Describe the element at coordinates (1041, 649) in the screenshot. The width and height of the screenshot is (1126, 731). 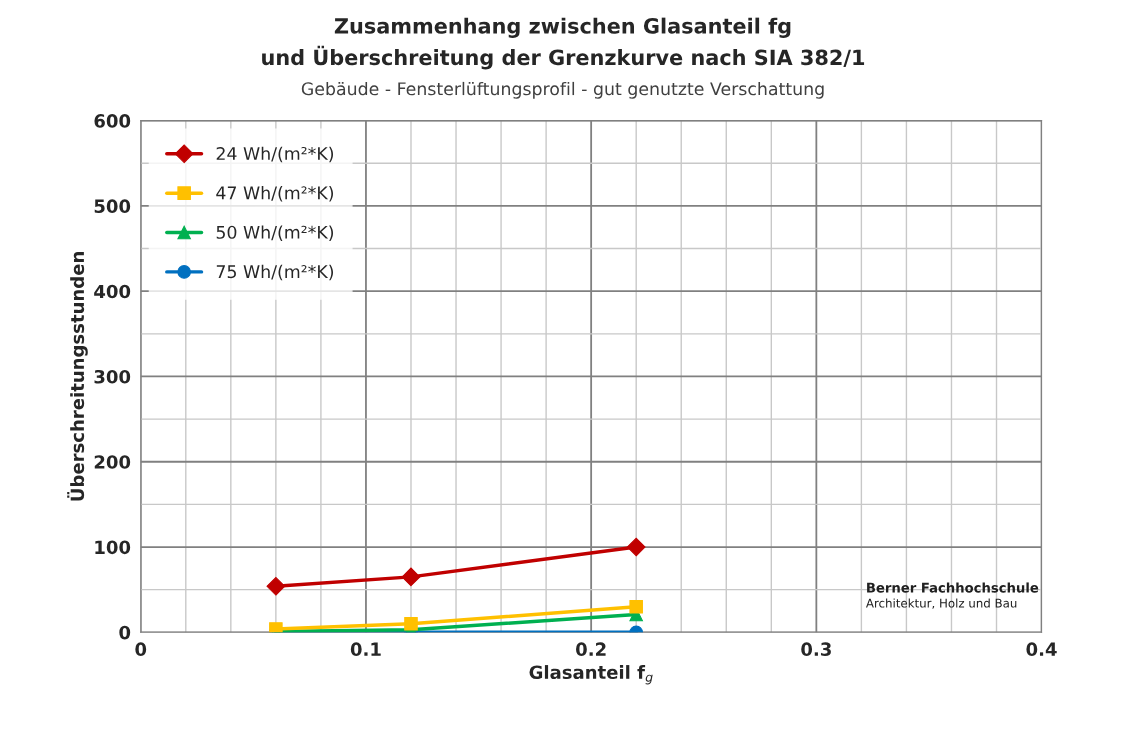
I see `x-tick-label: 0.4` at that location.